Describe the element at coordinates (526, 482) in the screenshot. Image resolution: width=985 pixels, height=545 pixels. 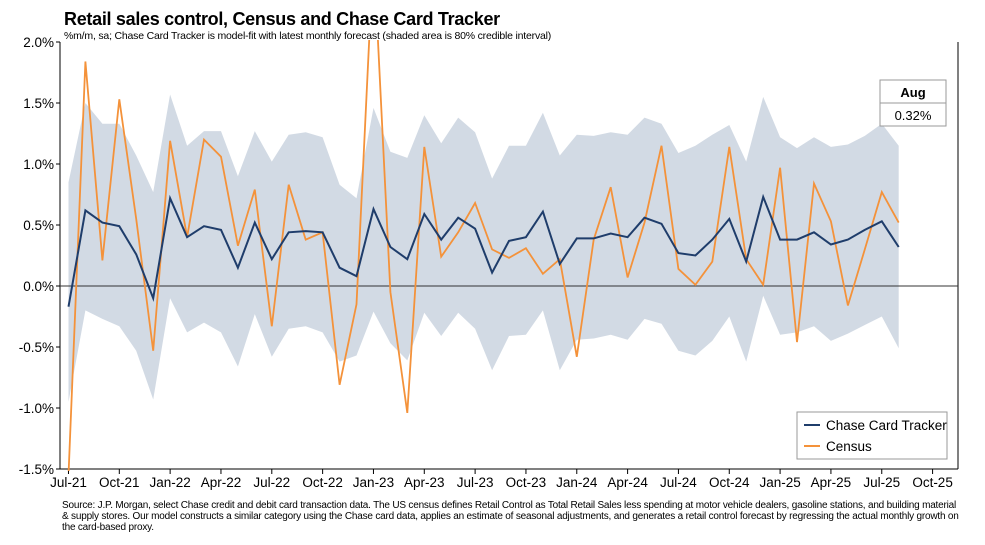
I see `x-tick-label: Oct-23` at that location.